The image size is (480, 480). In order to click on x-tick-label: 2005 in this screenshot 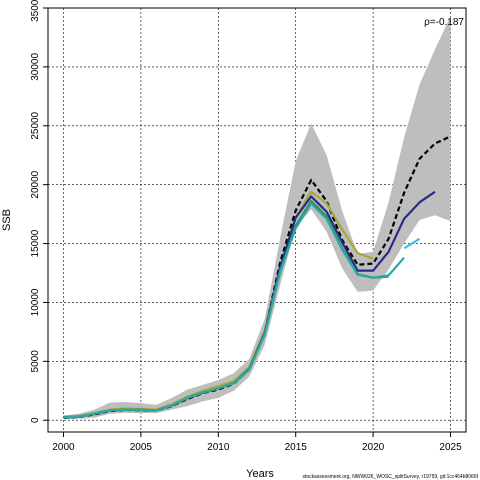, I will do `click(141, 447)`.